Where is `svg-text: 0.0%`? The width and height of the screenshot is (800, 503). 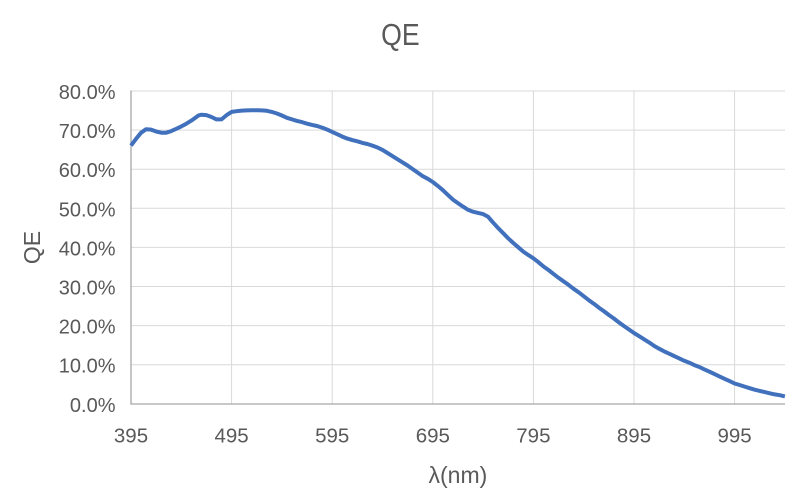
svg-text: 0.0% is located at coordinates (93, 406).